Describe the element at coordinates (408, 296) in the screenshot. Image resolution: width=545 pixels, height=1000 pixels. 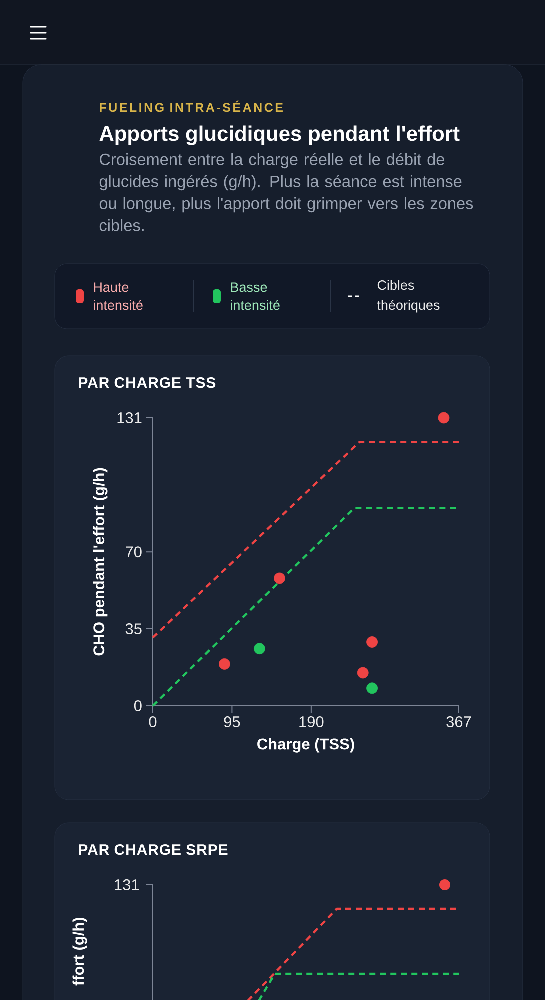
I see `text: Cibles théoriques` at that location.